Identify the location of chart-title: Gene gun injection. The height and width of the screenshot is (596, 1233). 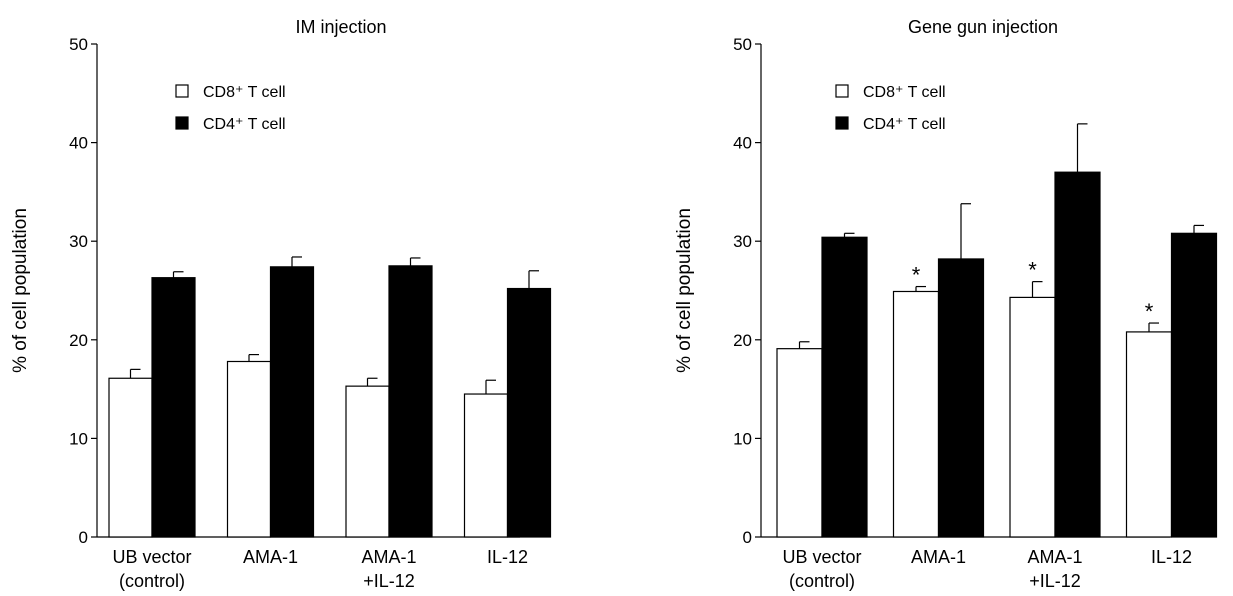
(983, 27).